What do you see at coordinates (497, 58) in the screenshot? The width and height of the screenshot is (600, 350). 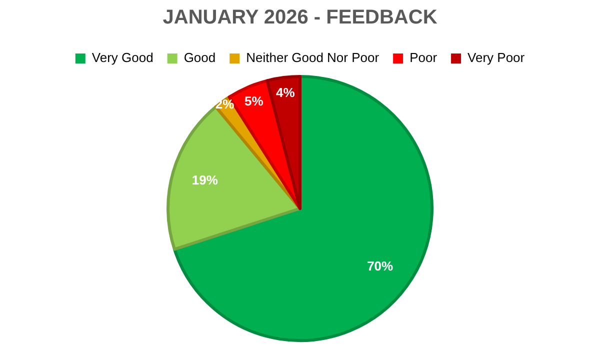 I see `legend-label: Very Poor` at bounding box center [497, 58].